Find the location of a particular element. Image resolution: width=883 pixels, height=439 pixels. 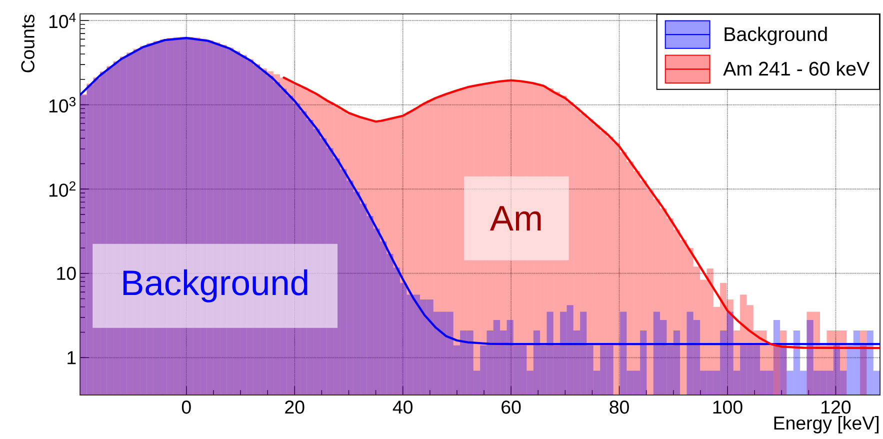

y-tick-label: 10$^{2}$ is located at coordinates (62, 190).